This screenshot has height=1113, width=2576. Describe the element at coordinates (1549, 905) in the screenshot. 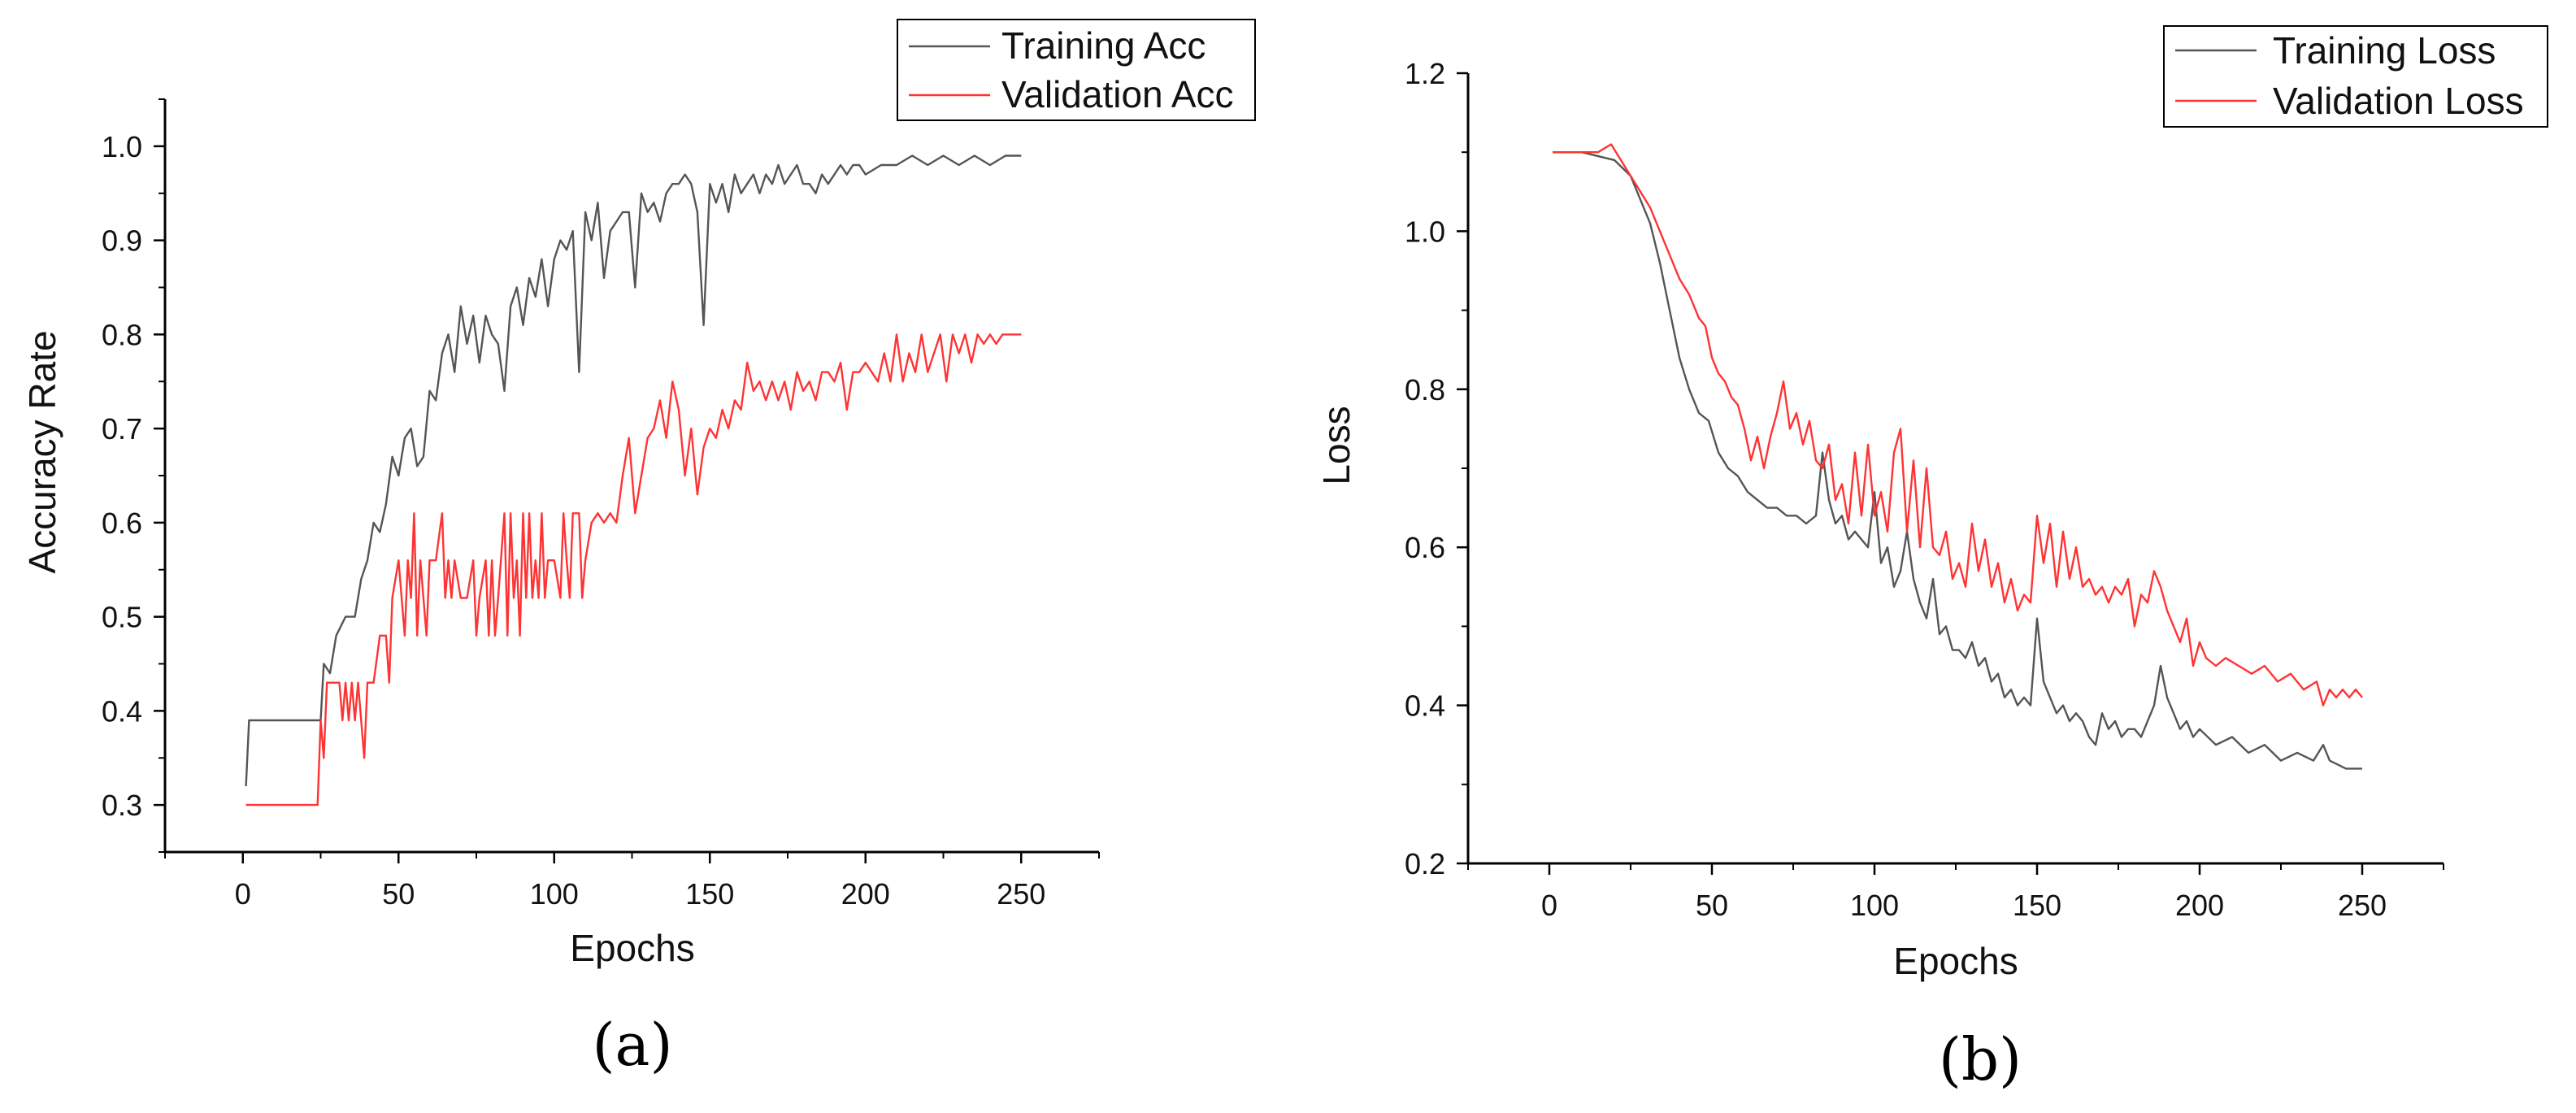

I see `loss-x-tick-label: 0` at that location.